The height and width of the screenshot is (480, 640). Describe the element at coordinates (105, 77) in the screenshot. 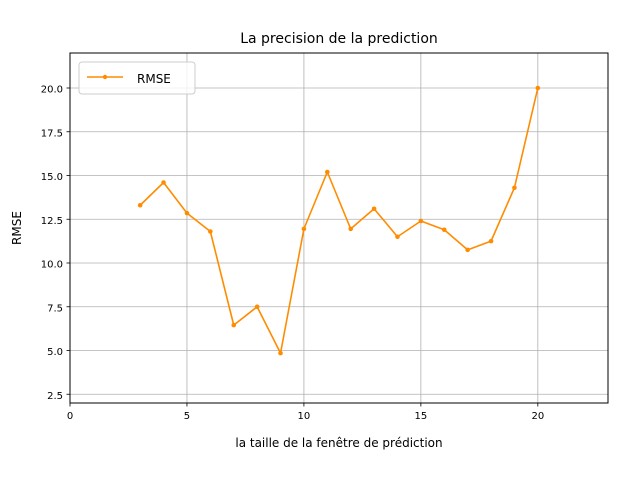

I see `legend-marker-rmse` at that location.